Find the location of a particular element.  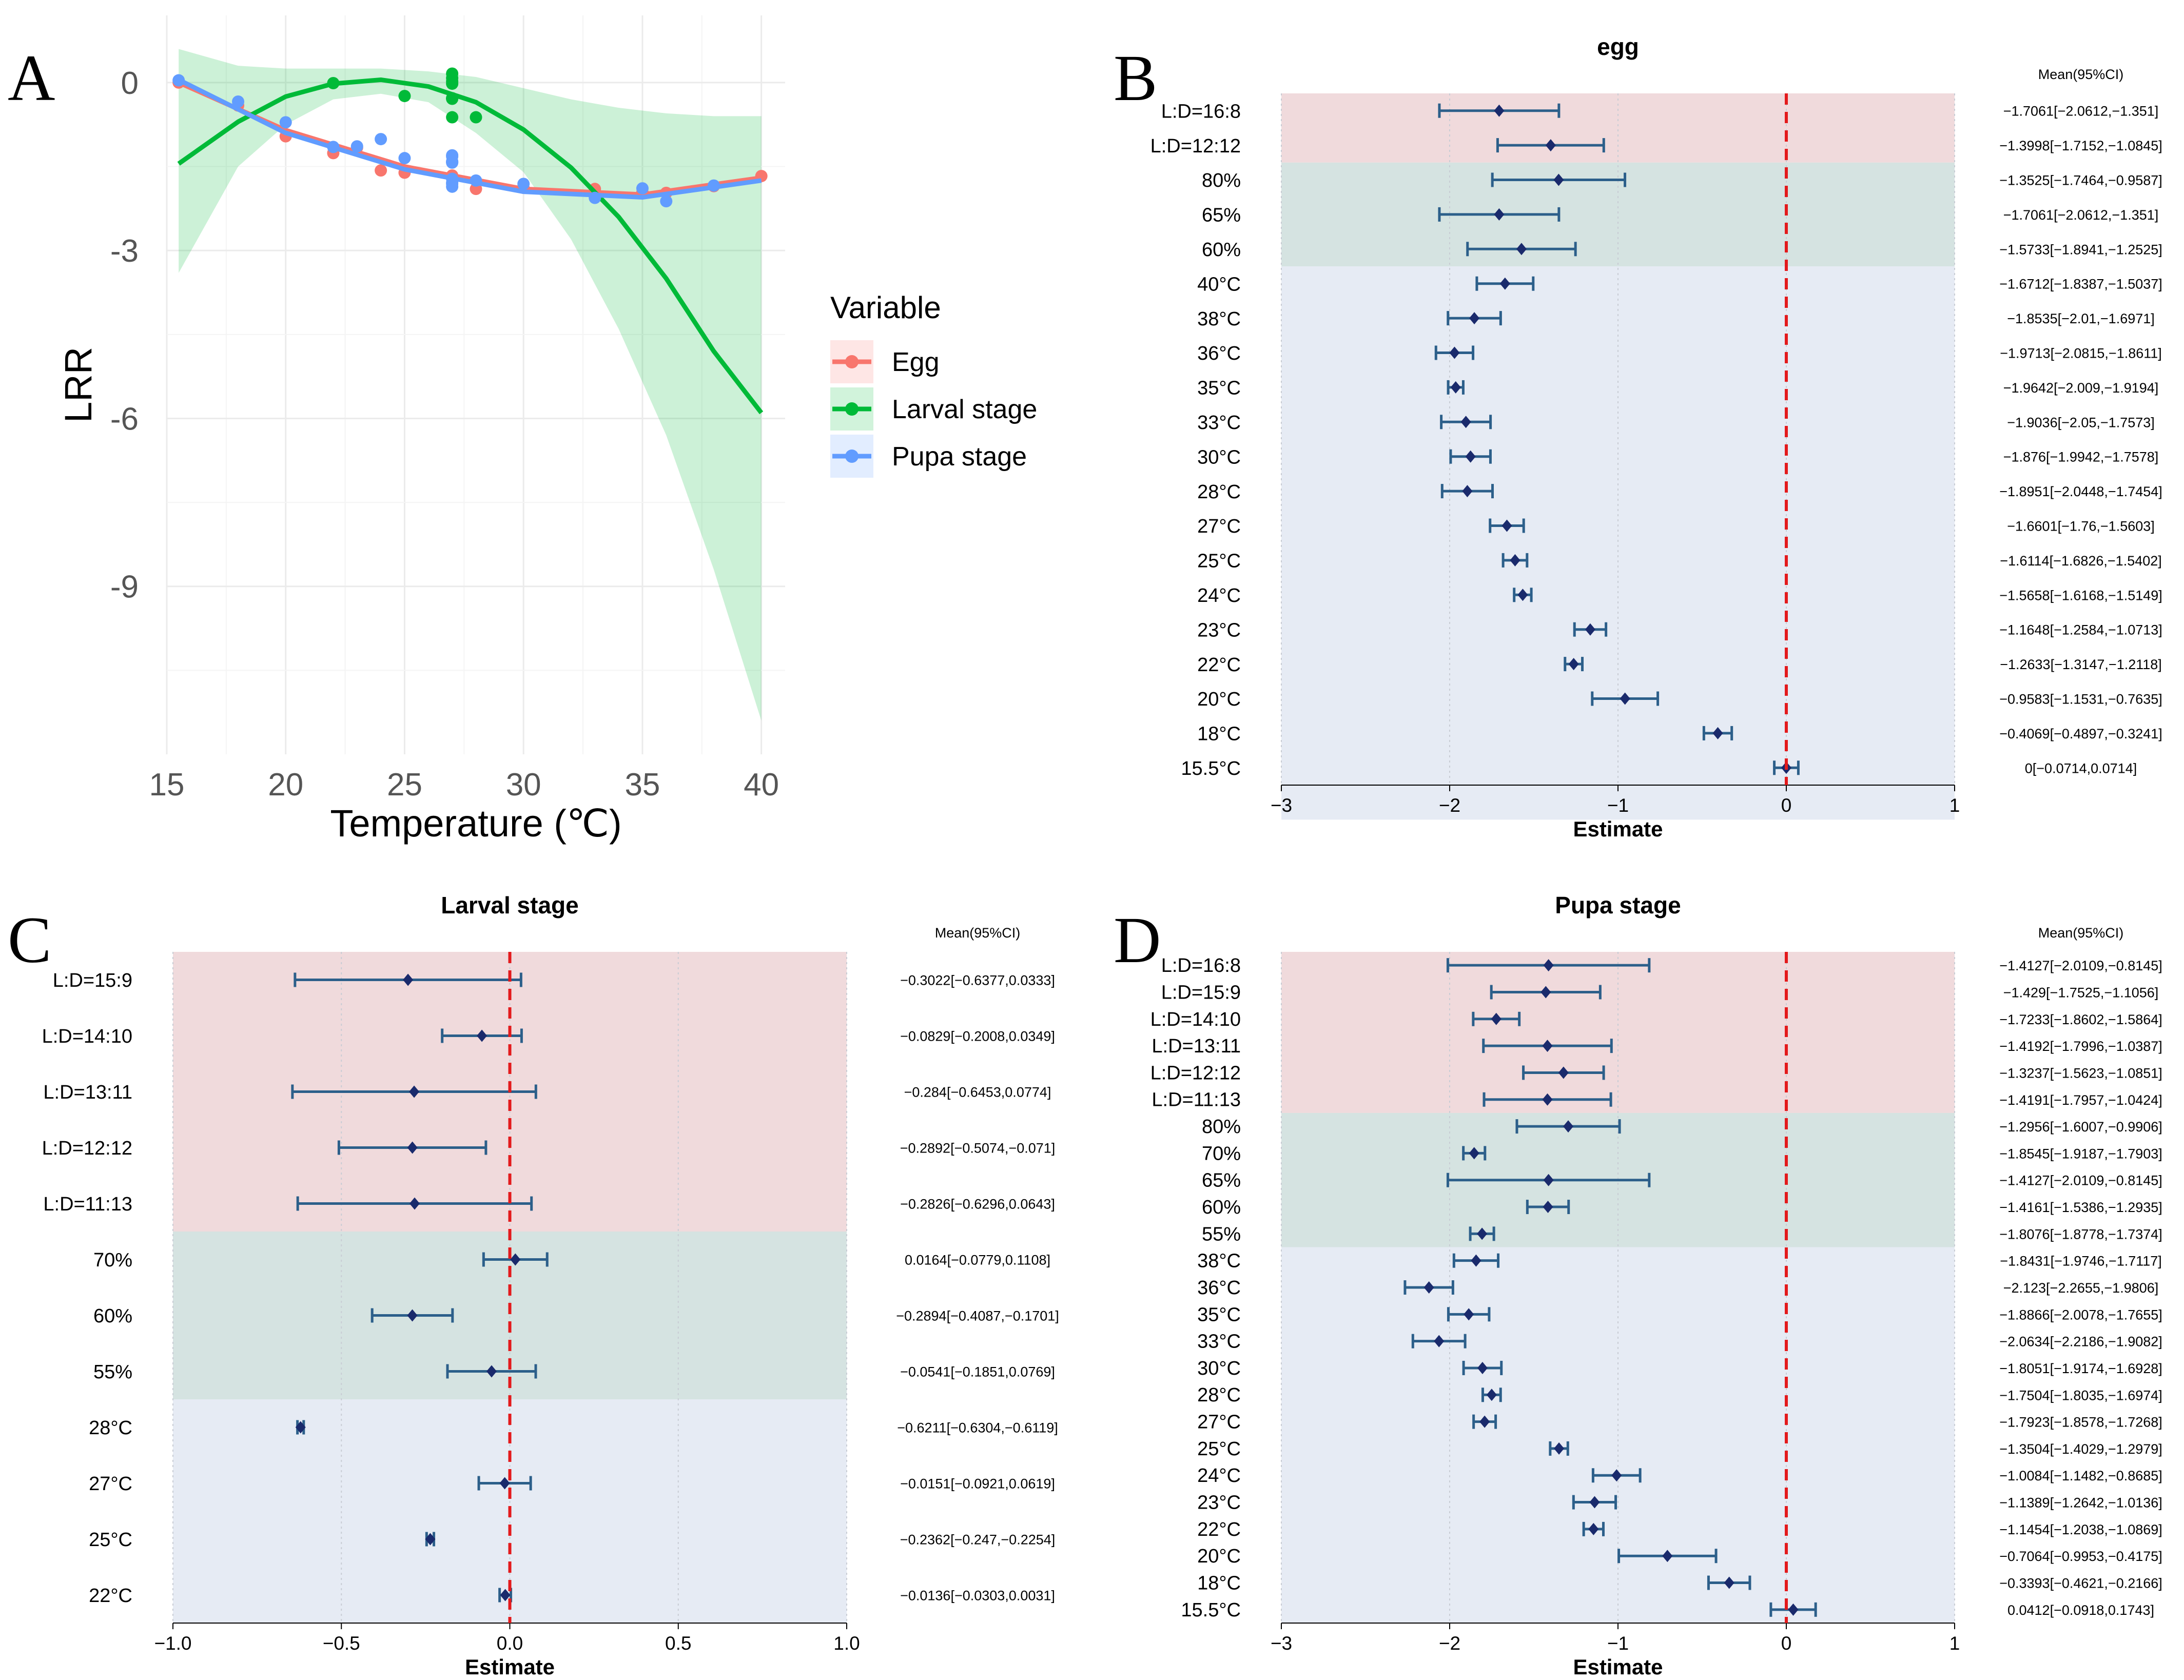

row-label: L:D=16:8 is located at coordinates (1201, 965).